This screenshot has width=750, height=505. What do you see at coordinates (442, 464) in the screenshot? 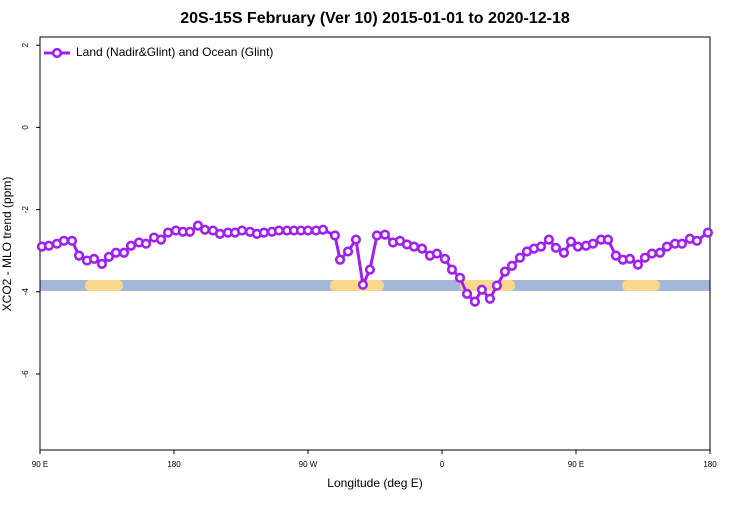
I see `x-tick-label: 0` at bounding box center [442, 464].